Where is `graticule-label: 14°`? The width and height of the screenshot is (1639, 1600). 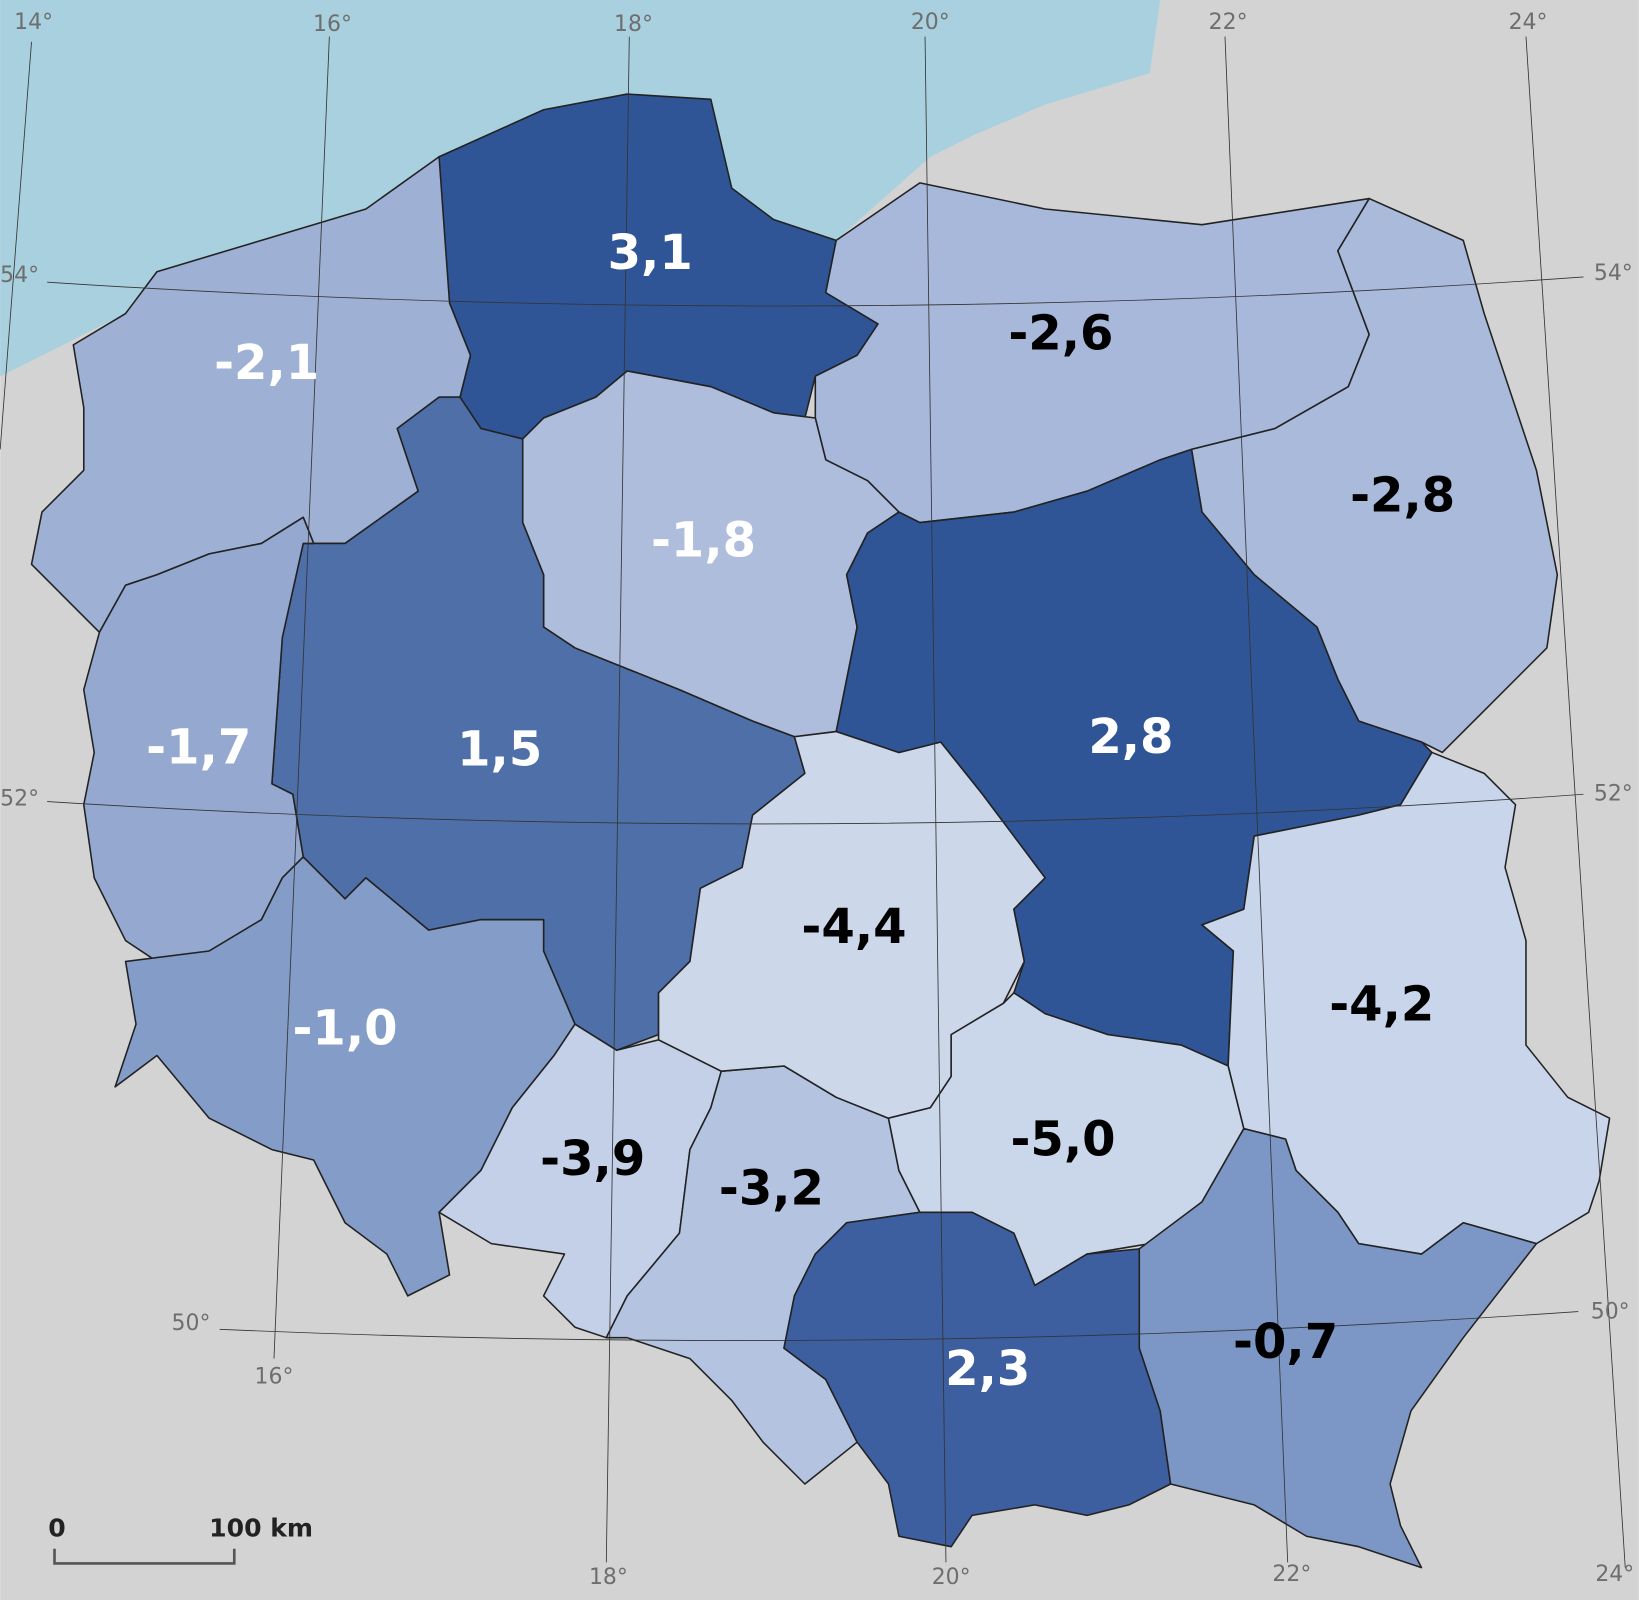 graticule-label: 14° is located at coordinates (33, 22).